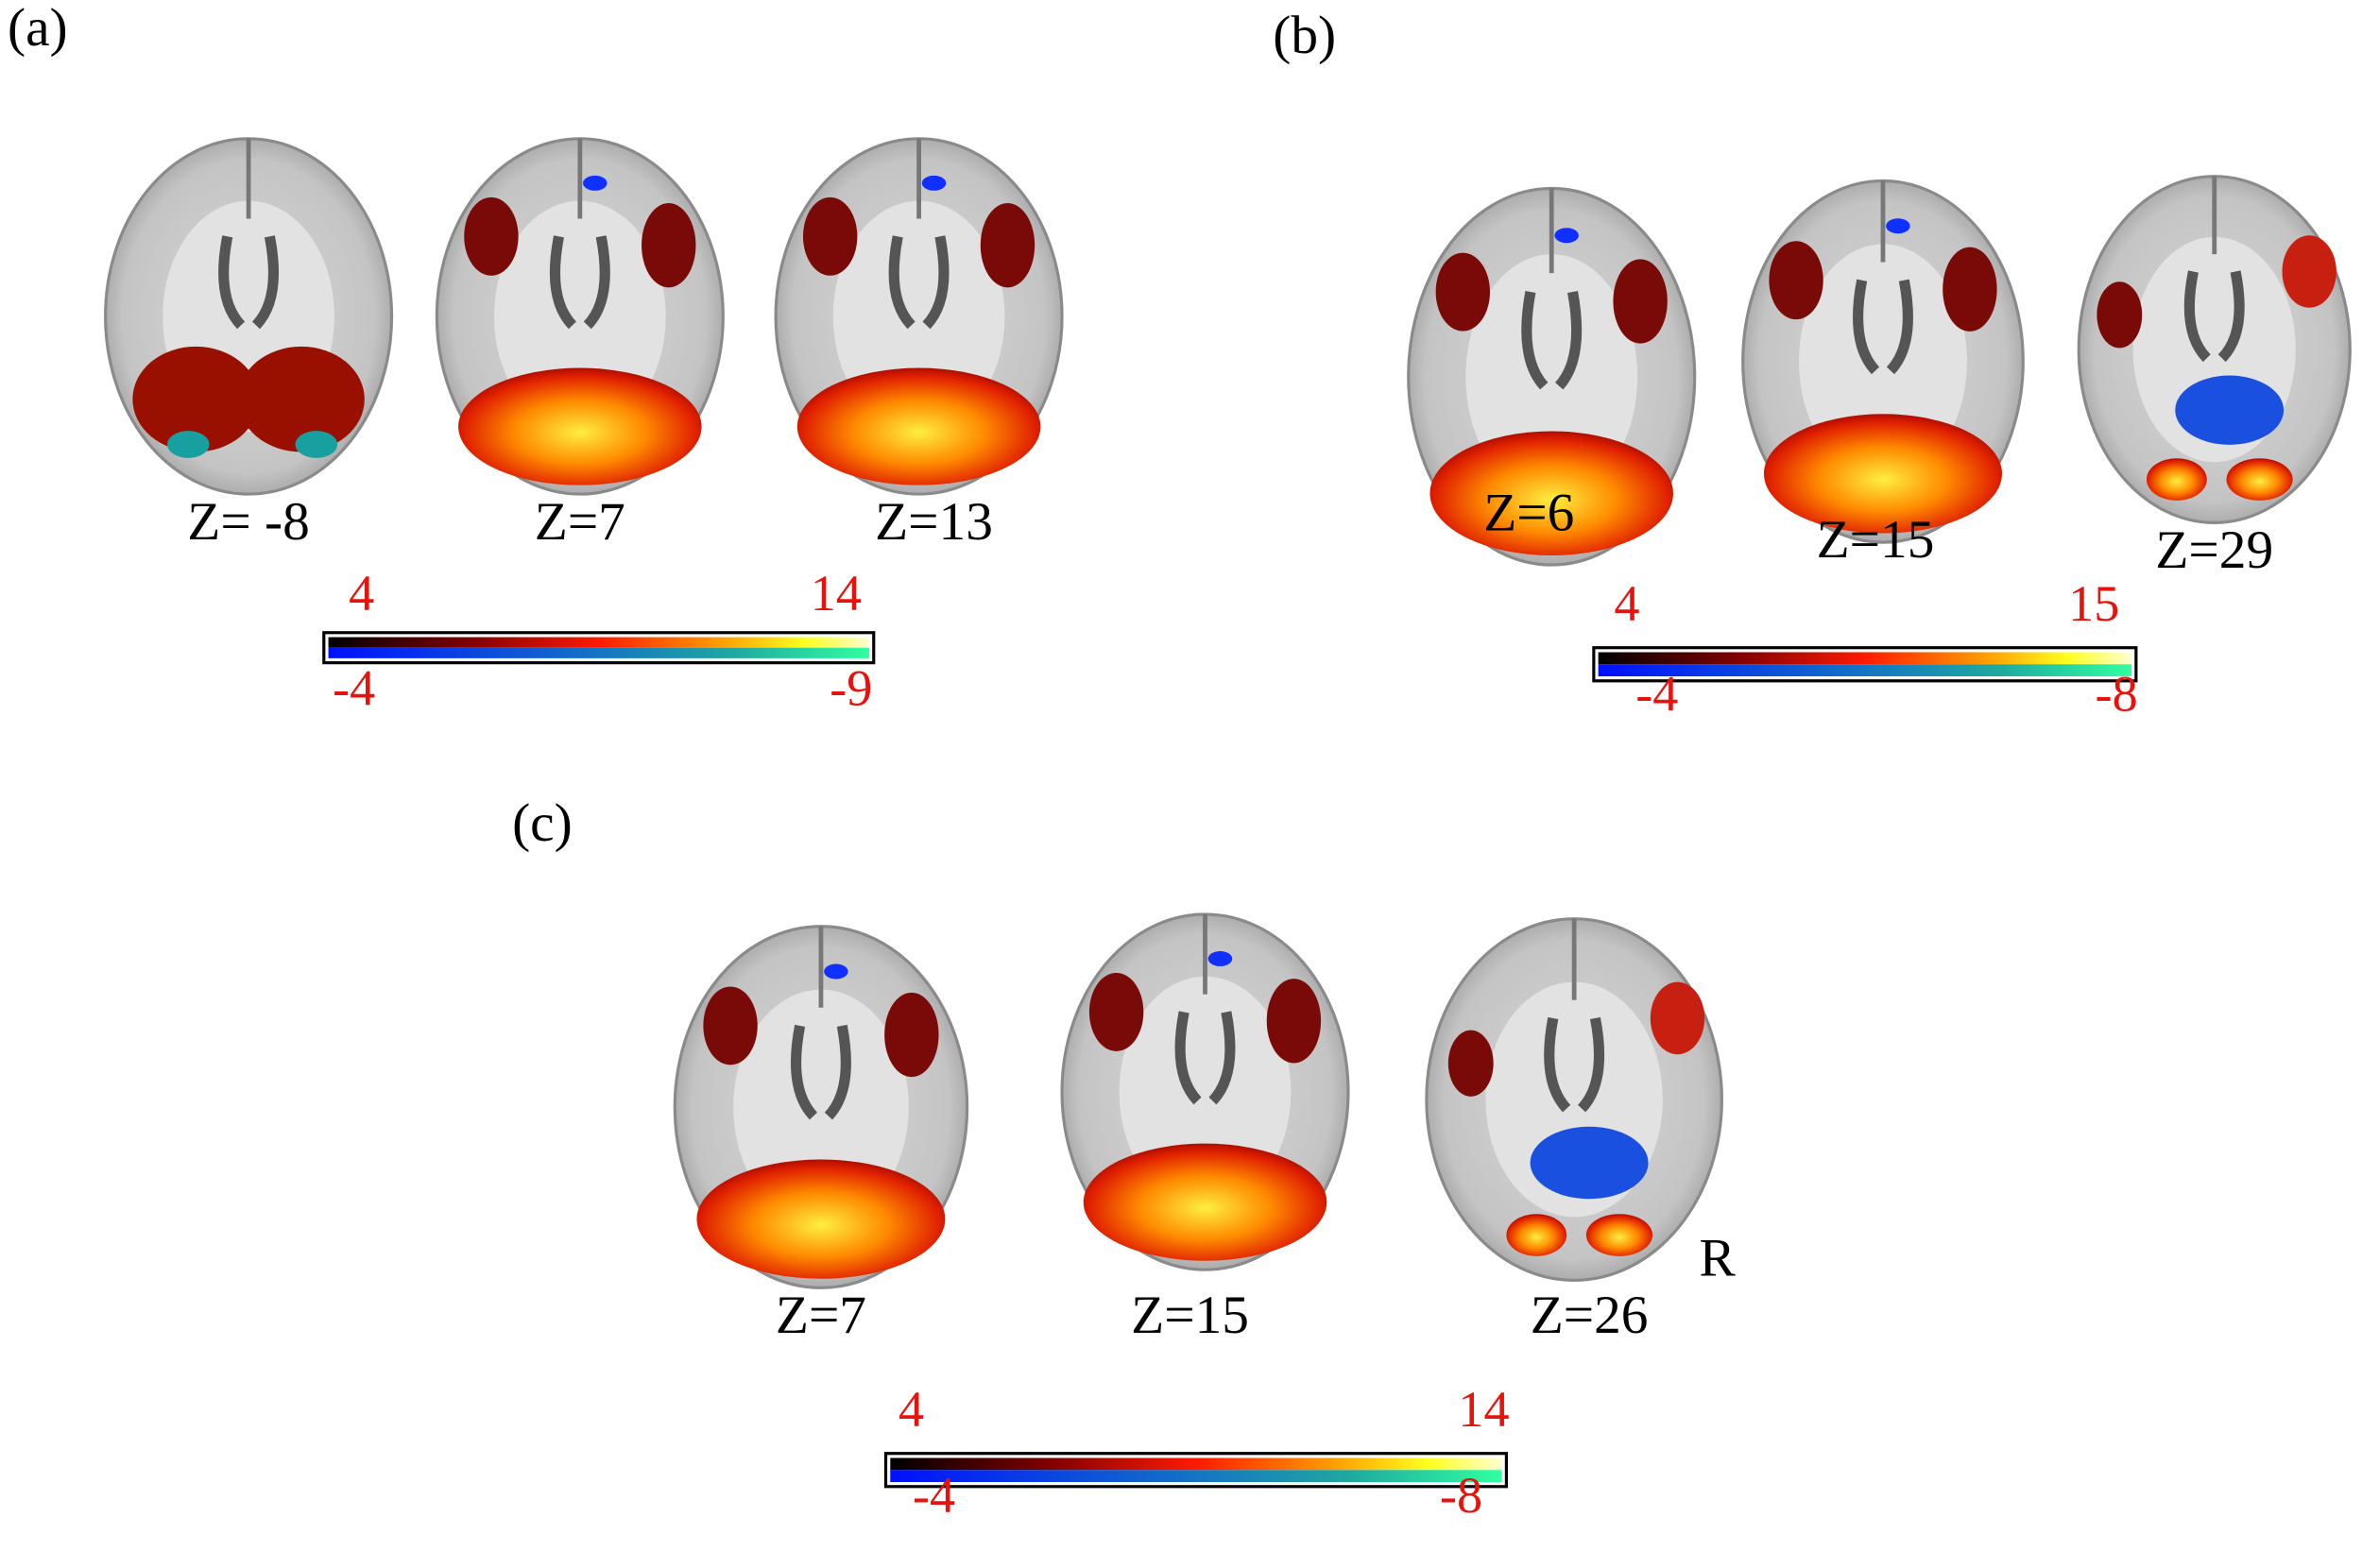  What do you see at coordinates (1590, 1315) in the screenshot?
I see `slice-label: Z=26` at bounding box center [1590, 1315].